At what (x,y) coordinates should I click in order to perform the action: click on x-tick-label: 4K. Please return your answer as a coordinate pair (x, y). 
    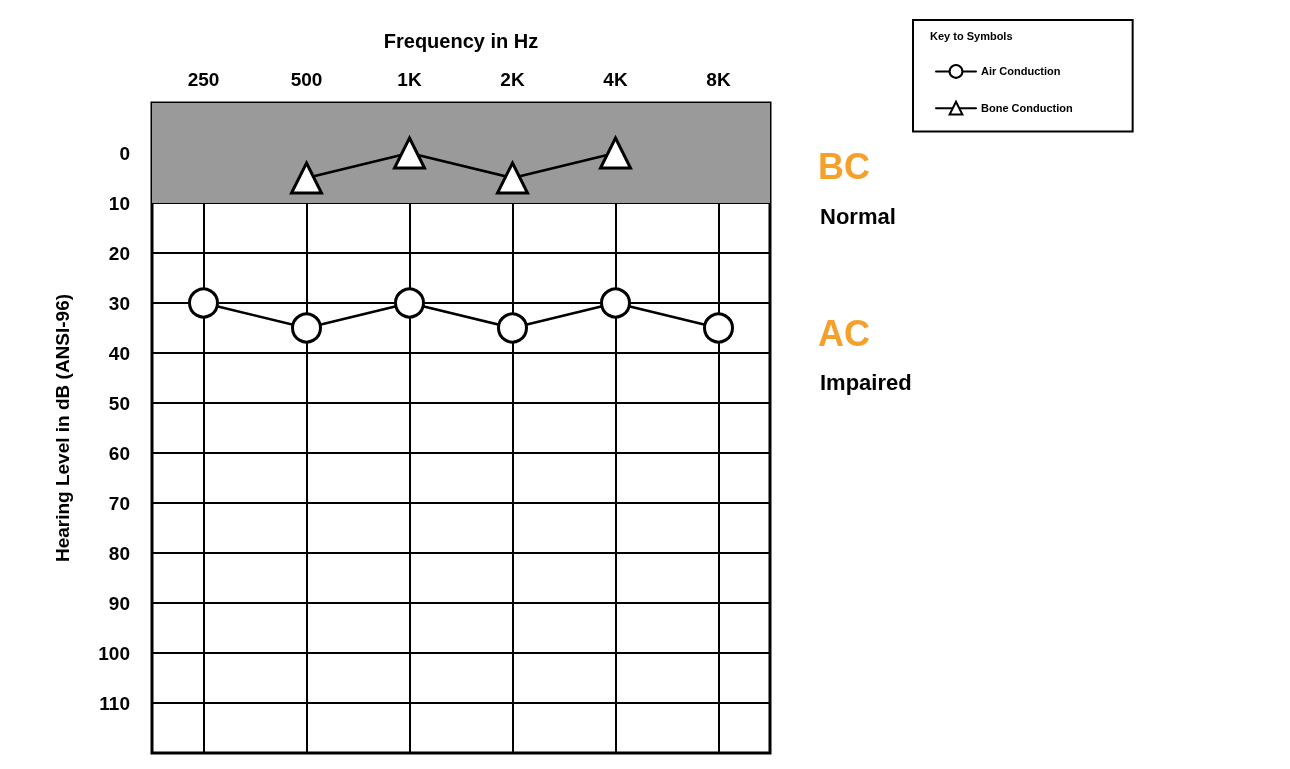
    Looking at the image, I should click on (615, 79).